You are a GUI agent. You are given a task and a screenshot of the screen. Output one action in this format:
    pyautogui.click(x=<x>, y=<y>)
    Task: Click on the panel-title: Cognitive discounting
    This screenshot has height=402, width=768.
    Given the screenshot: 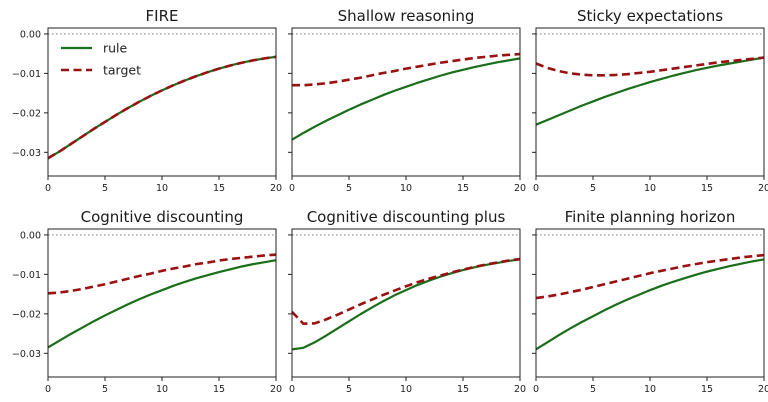 What is the action you would take?
    pyautogui.click(x=162, y=217)
    